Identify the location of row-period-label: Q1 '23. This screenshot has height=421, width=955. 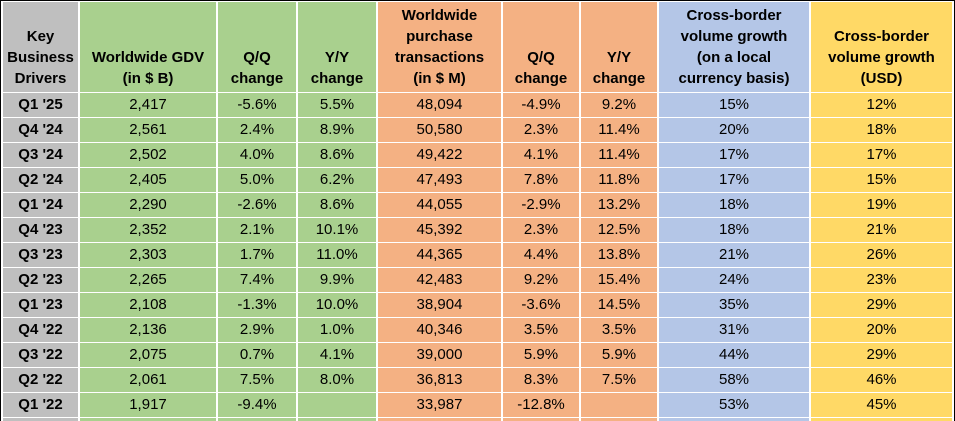
(40, 305).